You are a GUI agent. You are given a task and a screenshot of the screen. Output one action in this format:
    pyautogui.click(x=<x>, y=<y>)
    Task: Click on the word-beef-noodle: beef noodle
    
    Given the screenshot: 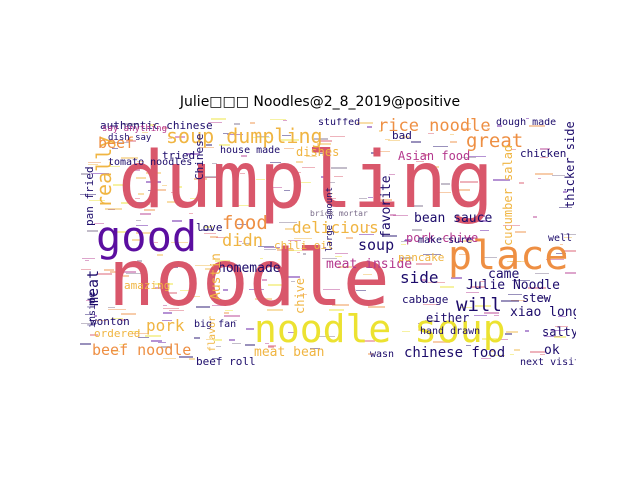 What is the action you would take?
    pyautogui.click(x=142, y=350)
    